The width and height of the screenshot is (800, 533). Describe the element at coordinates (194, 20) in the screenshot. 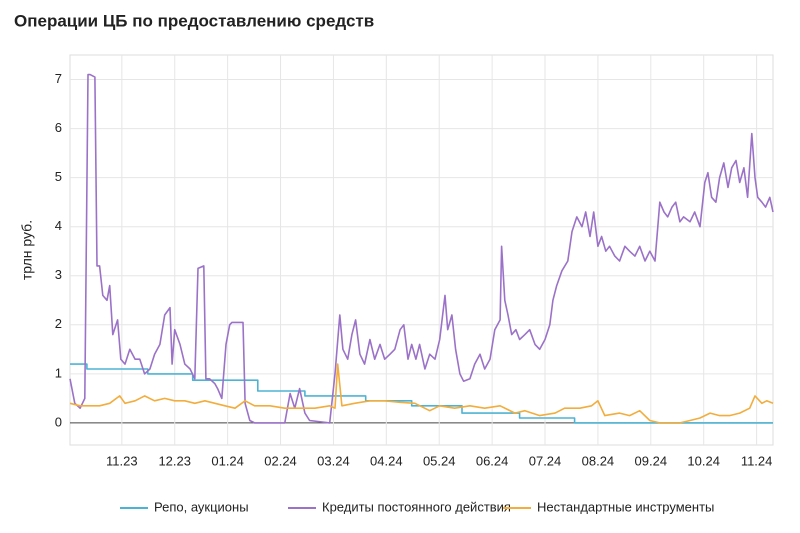

I see `chart-title: Операции ЦБ по предоставлению средств` at that location.